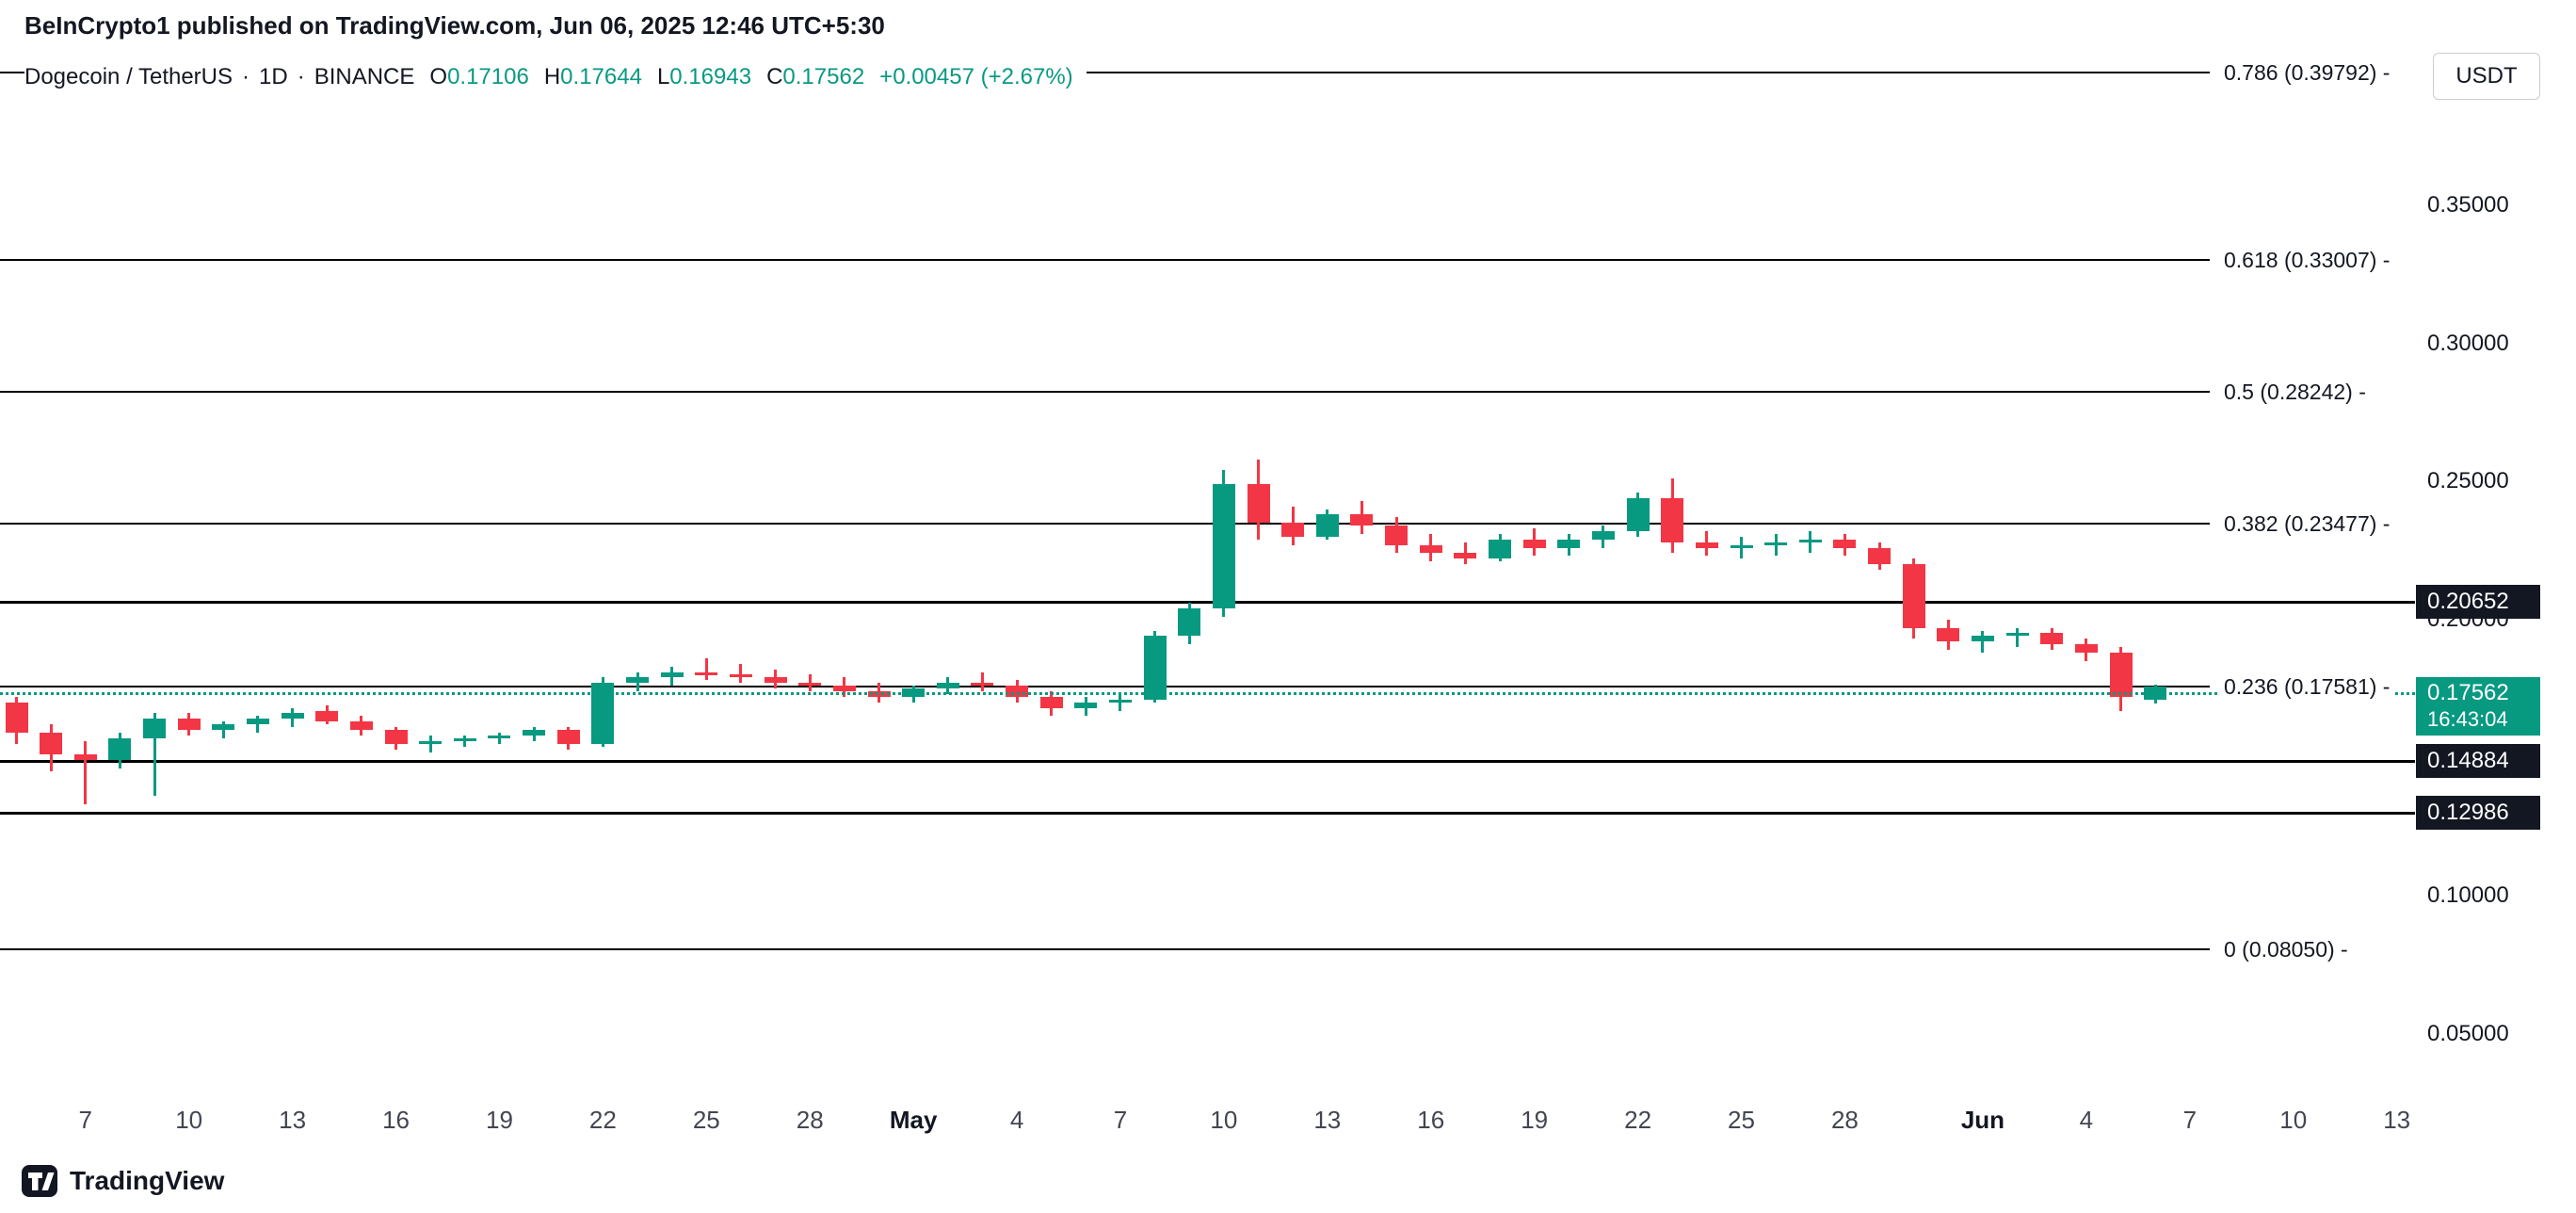 The width and height of the screenshot is (2576, 1213). Describe the element at coordinates (2468, 895) in the screenshot. I see `price-scale-label: 0.10000` at that location.